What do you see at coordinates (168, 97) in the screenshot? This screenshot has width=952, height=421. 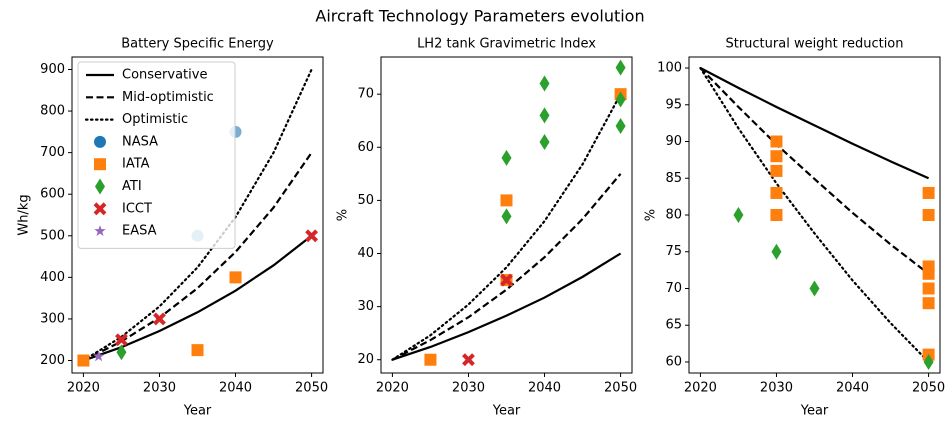 I see `legend-label: Mid-optimistic` at bounding box center [168, 97].